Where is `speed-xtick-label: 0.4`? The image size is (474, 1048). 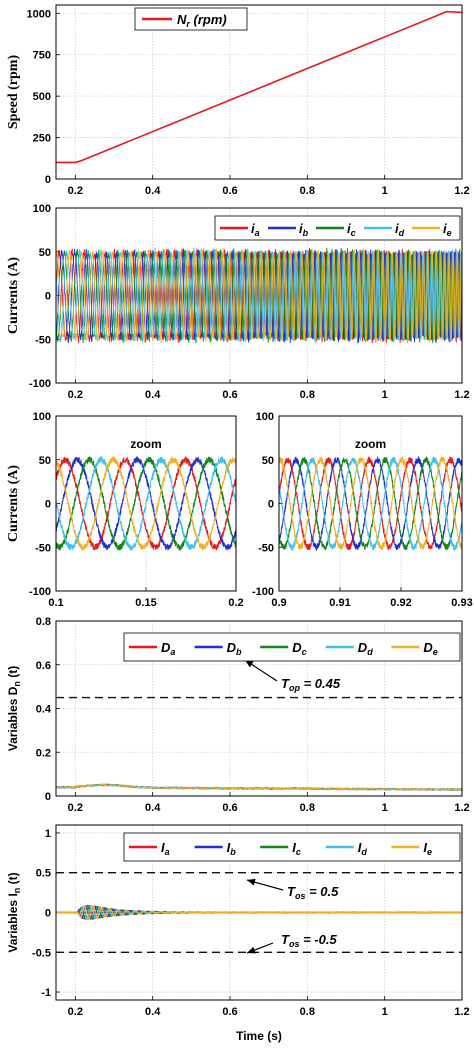 speed-xtick-label: 0.4 is located at coordinates (153, 191).